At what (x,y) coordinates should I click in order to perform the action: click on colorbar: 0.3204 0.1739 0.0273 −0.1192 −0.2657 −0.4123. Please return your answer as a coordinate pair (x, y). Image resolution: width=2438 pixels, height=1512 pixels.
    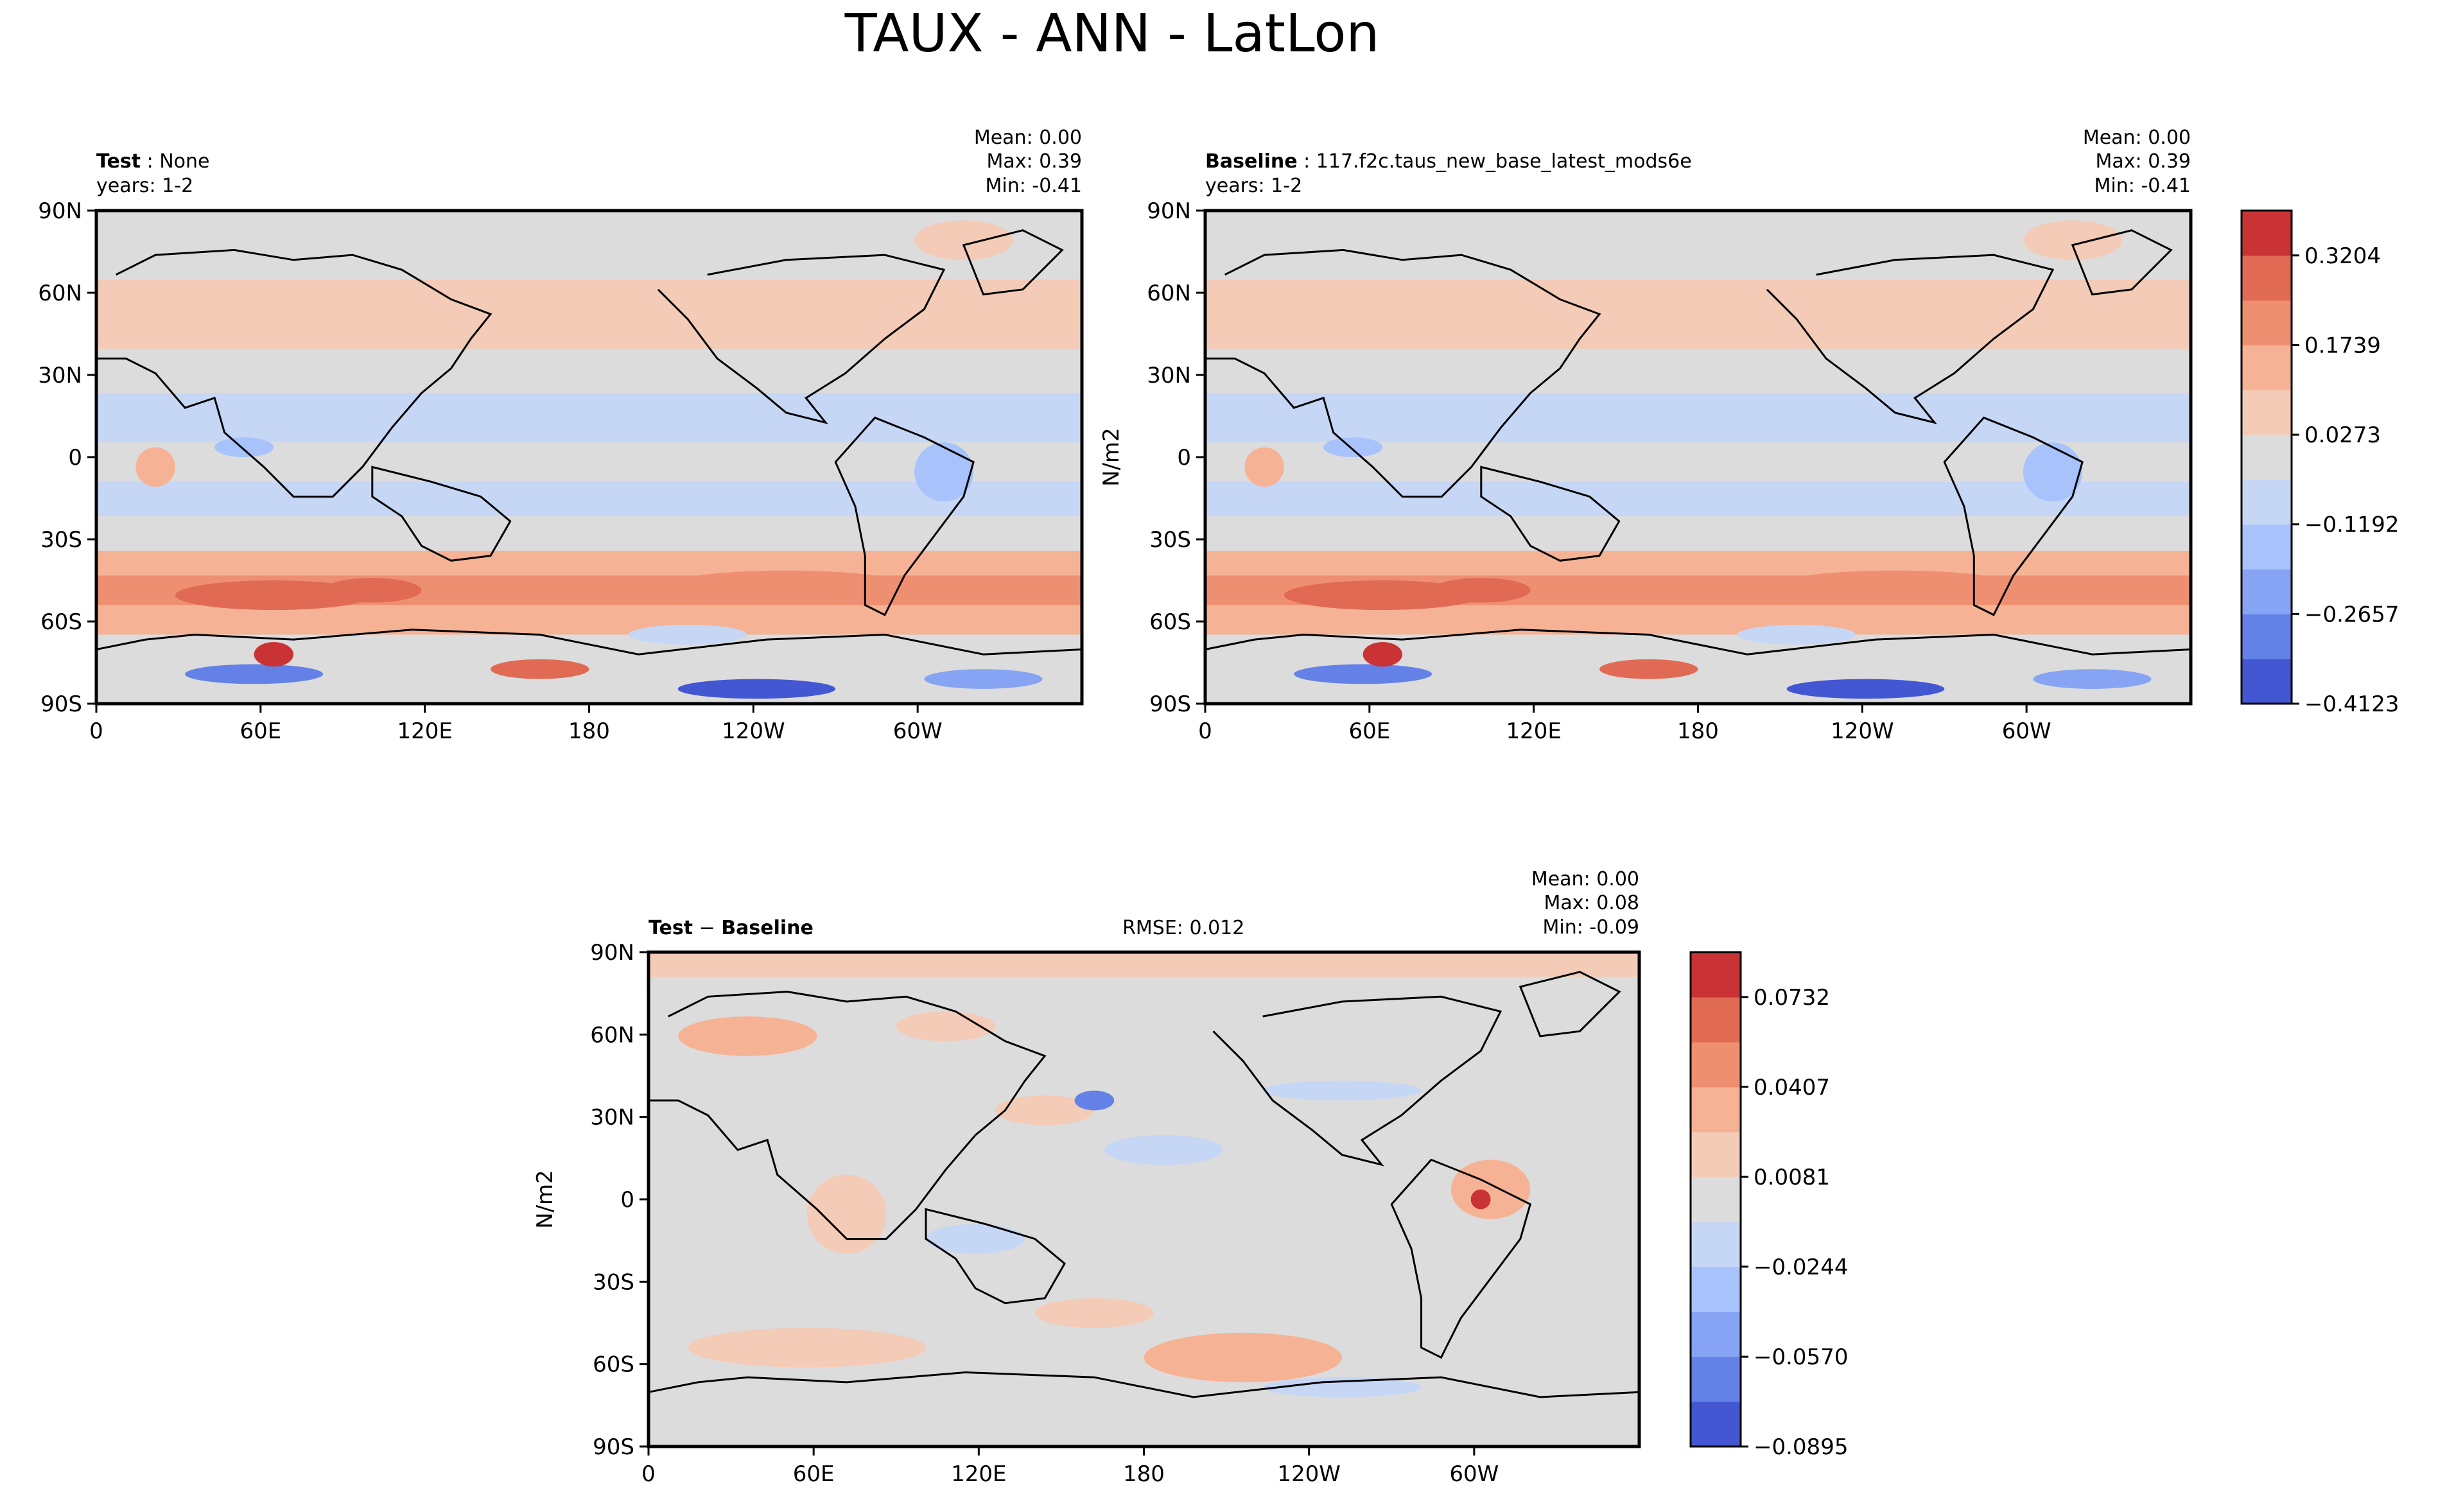
    Looking at the image, I should click on (2319, 463).